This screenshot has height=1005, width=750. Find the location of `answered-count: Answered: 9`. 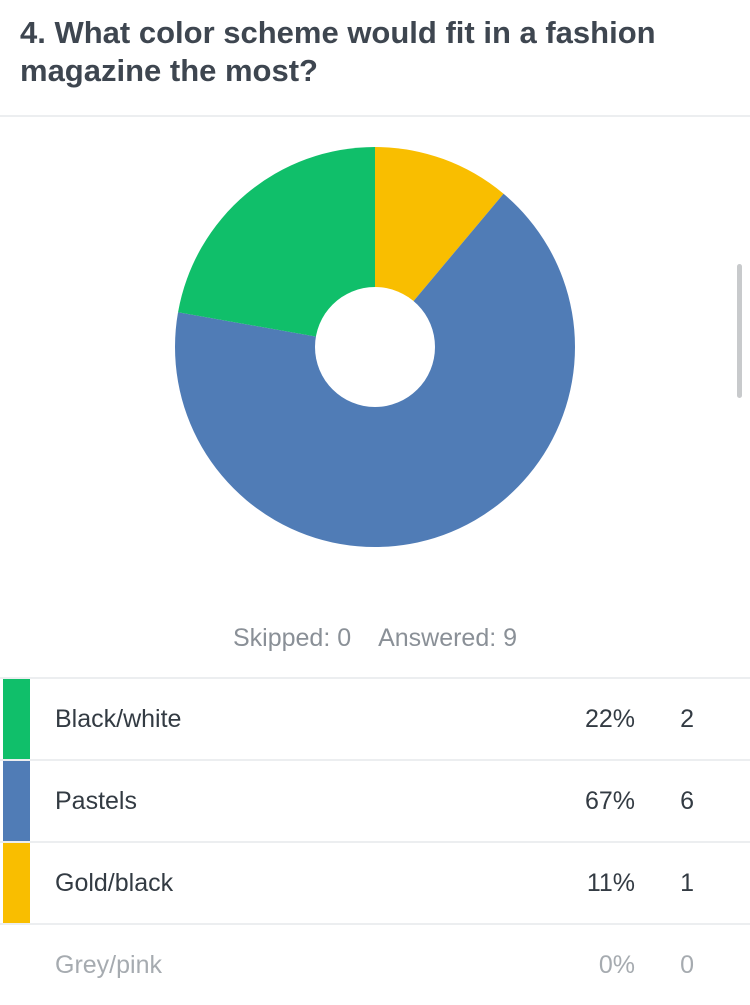

answered-count: Answered: 9 is located at coordinates (448, 638).